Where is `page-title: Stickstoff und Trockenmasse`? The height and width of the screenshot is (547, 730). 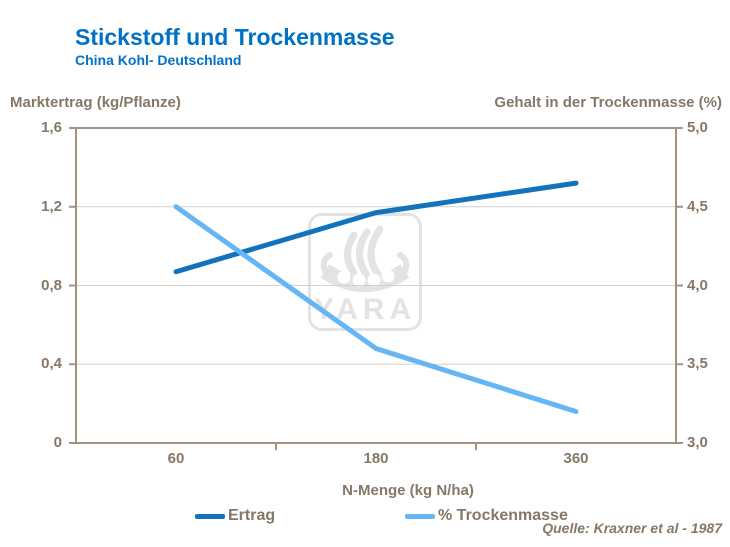 page-title: Stickstoff und Trockenmasse is located at coordinates (235, 37).